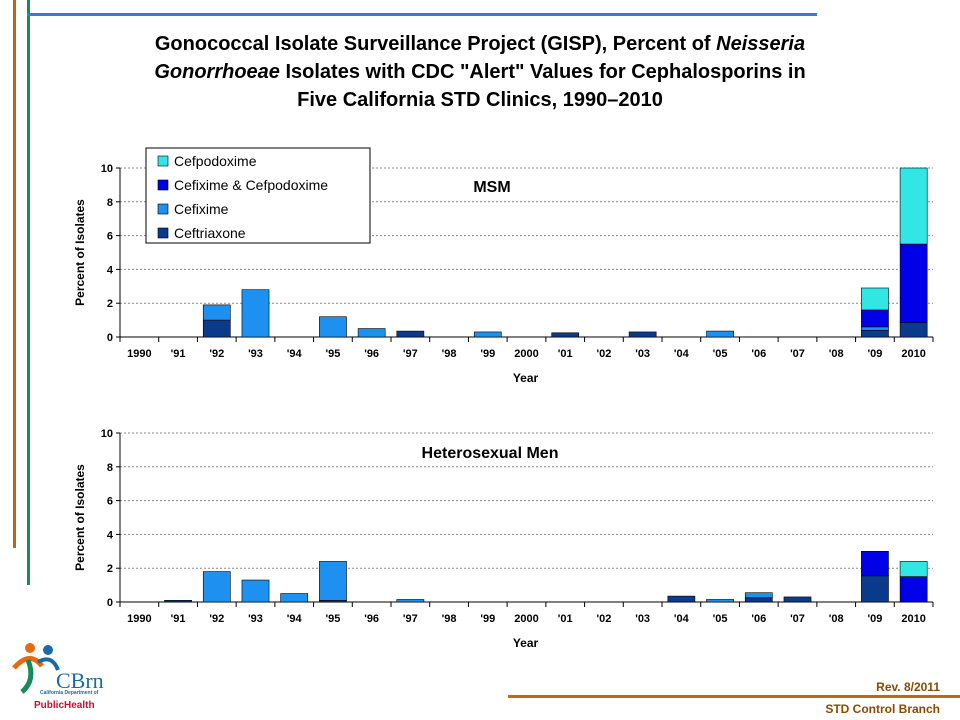  I want to click on legend-entry: Cefixime, so click(201, 209).